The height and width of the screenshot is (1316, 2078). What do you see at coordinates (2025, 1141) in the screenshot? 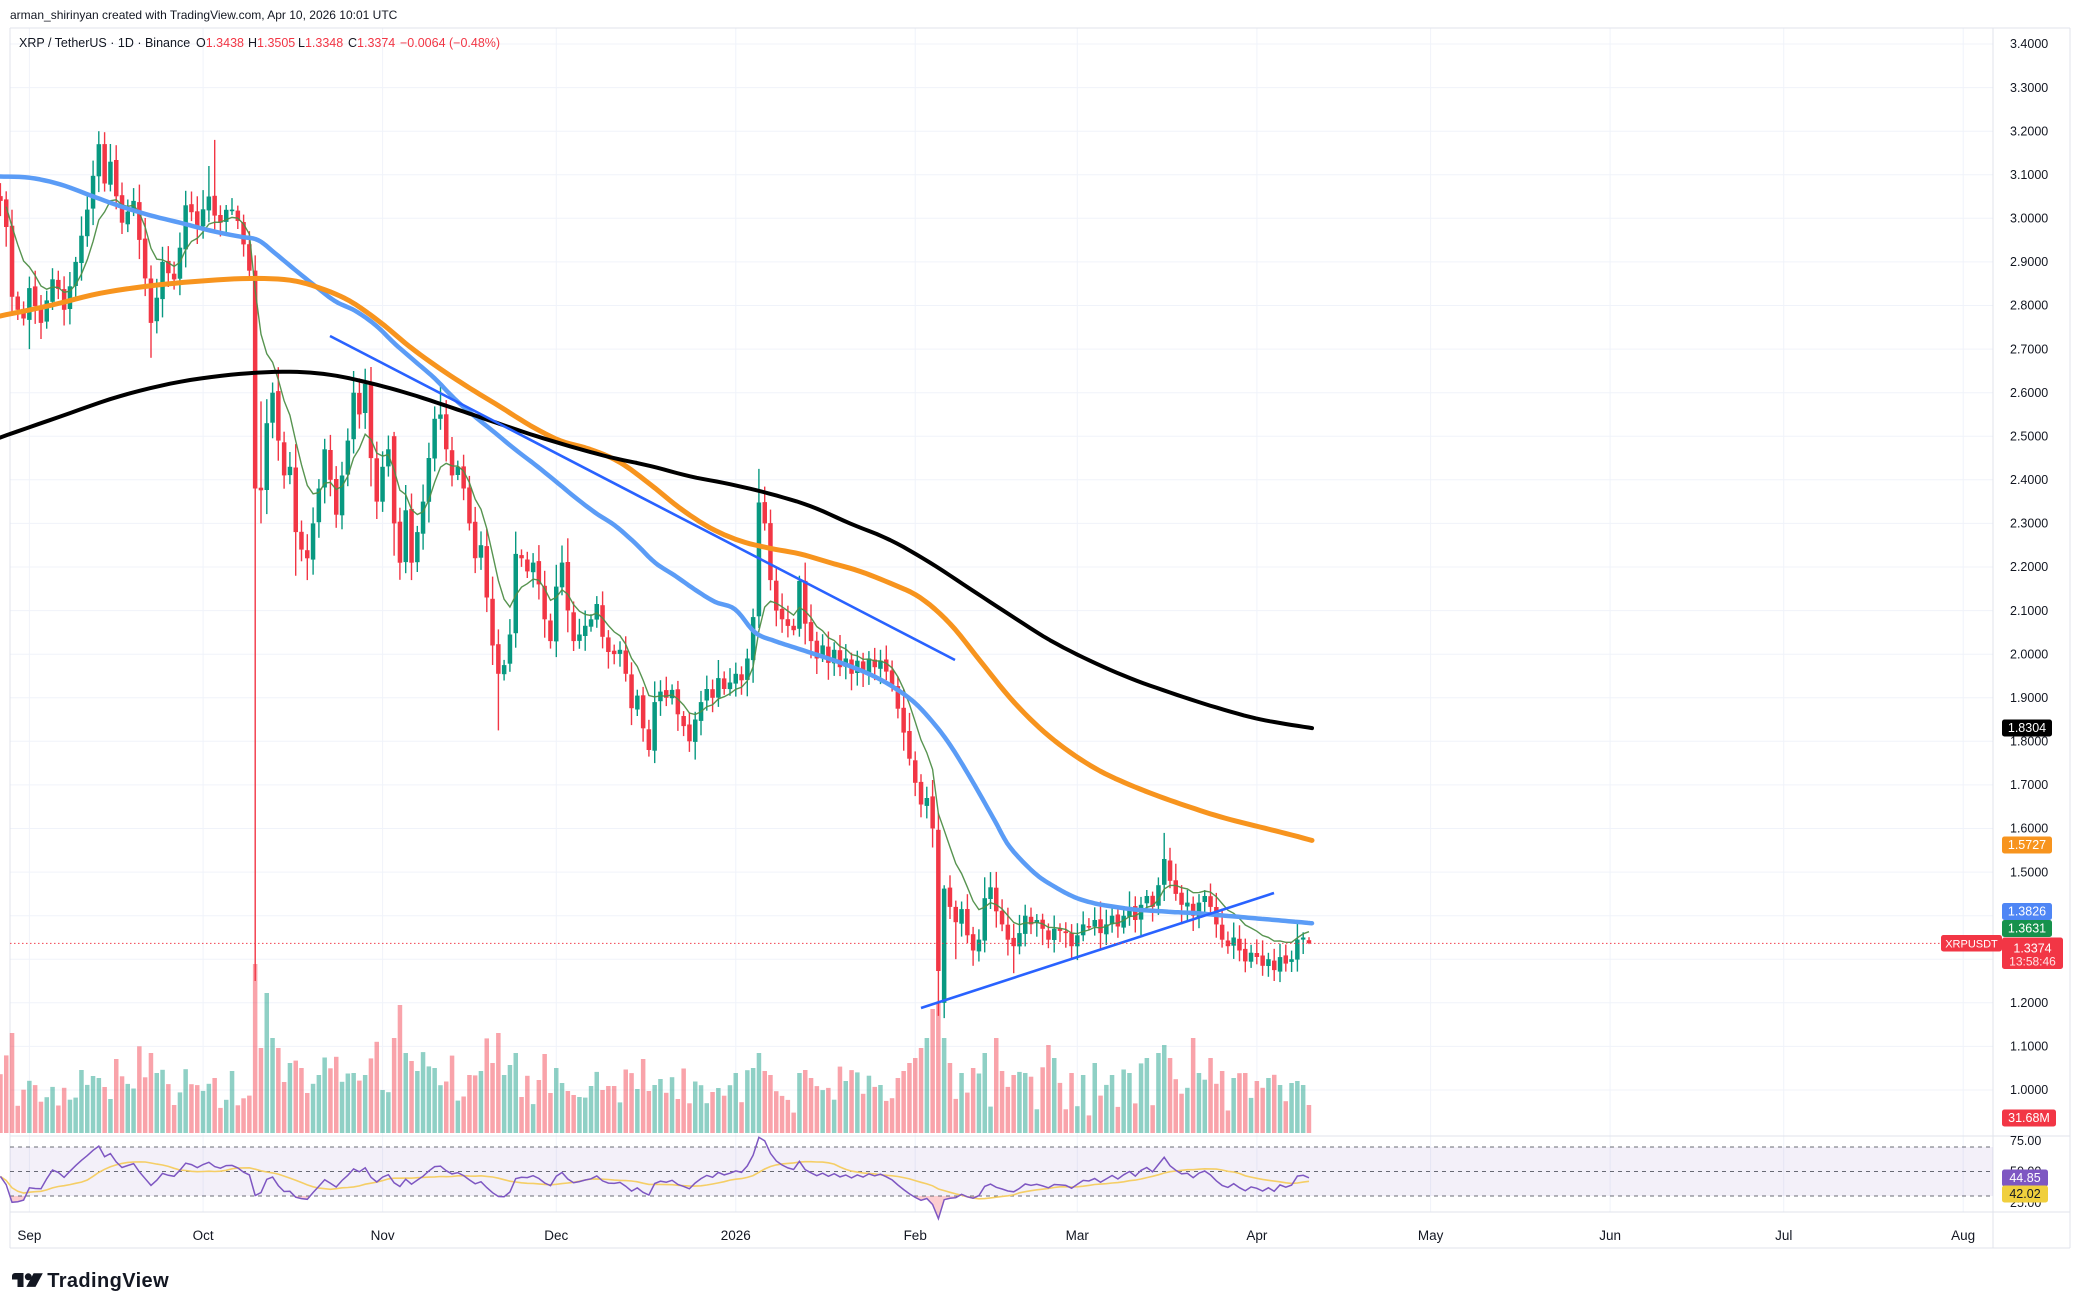
I see `svg-text: 75.00` at bounding box center [2025, 1141].